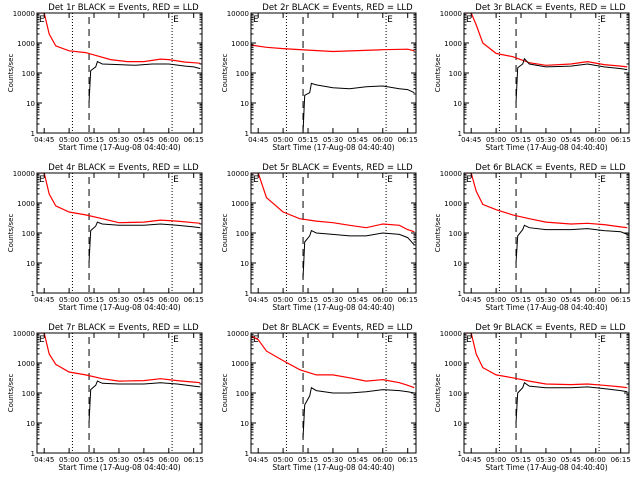 The image size is (640, 480). What do you see at coordinates (337, 328) in the screenshot?
I see `chart-title: Det 8r BLACK = Events, RED = LLD` at bounding box center [337, 328].